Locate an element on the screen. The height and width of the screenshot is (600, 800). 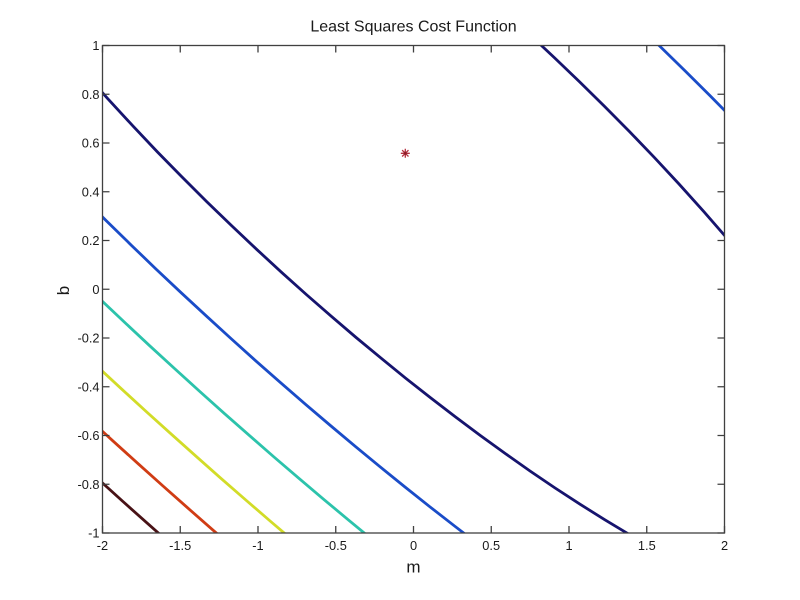
svg-text: -0.8 is located at coordinates (88, 484).